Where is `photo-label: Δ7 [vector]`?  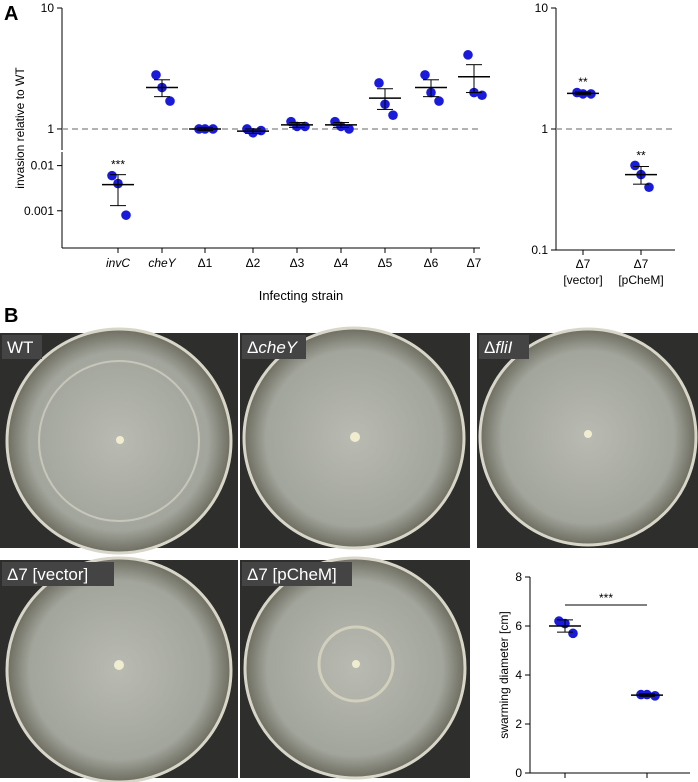 photo-label: Δ7 [vector] is located at coordinates (47, 574).